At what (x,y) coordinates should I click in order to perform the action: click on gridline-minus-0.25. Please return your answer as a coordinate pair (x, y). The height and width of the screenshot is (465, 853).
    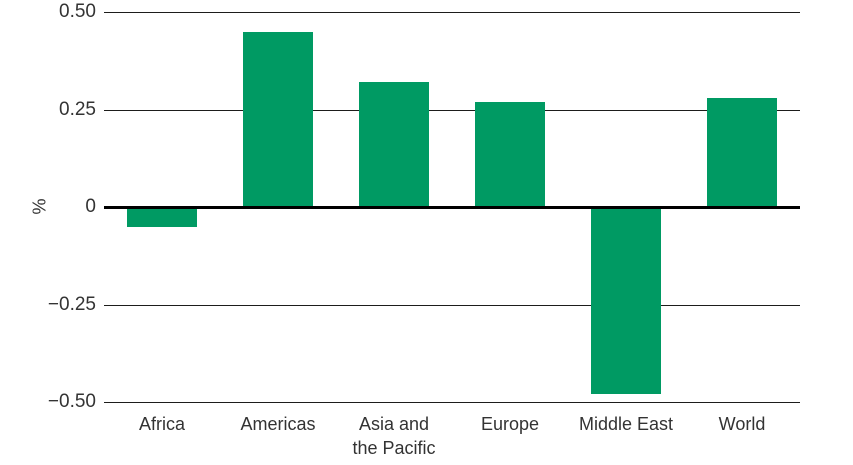
    Looking at the image, I should click on (452, 305).